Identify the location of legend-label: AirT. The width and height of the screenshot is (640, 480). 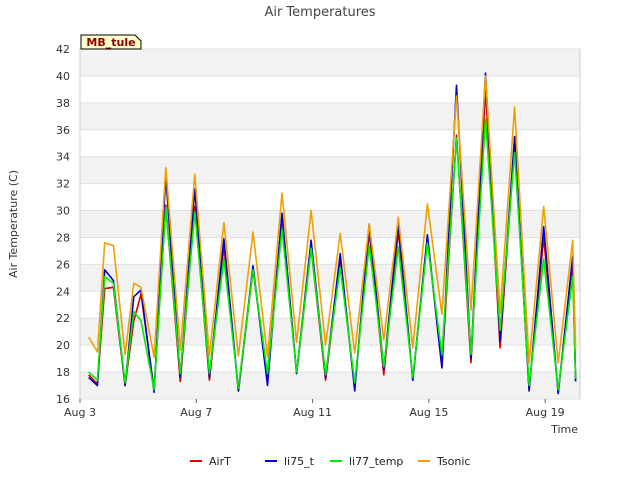
(220, 461).